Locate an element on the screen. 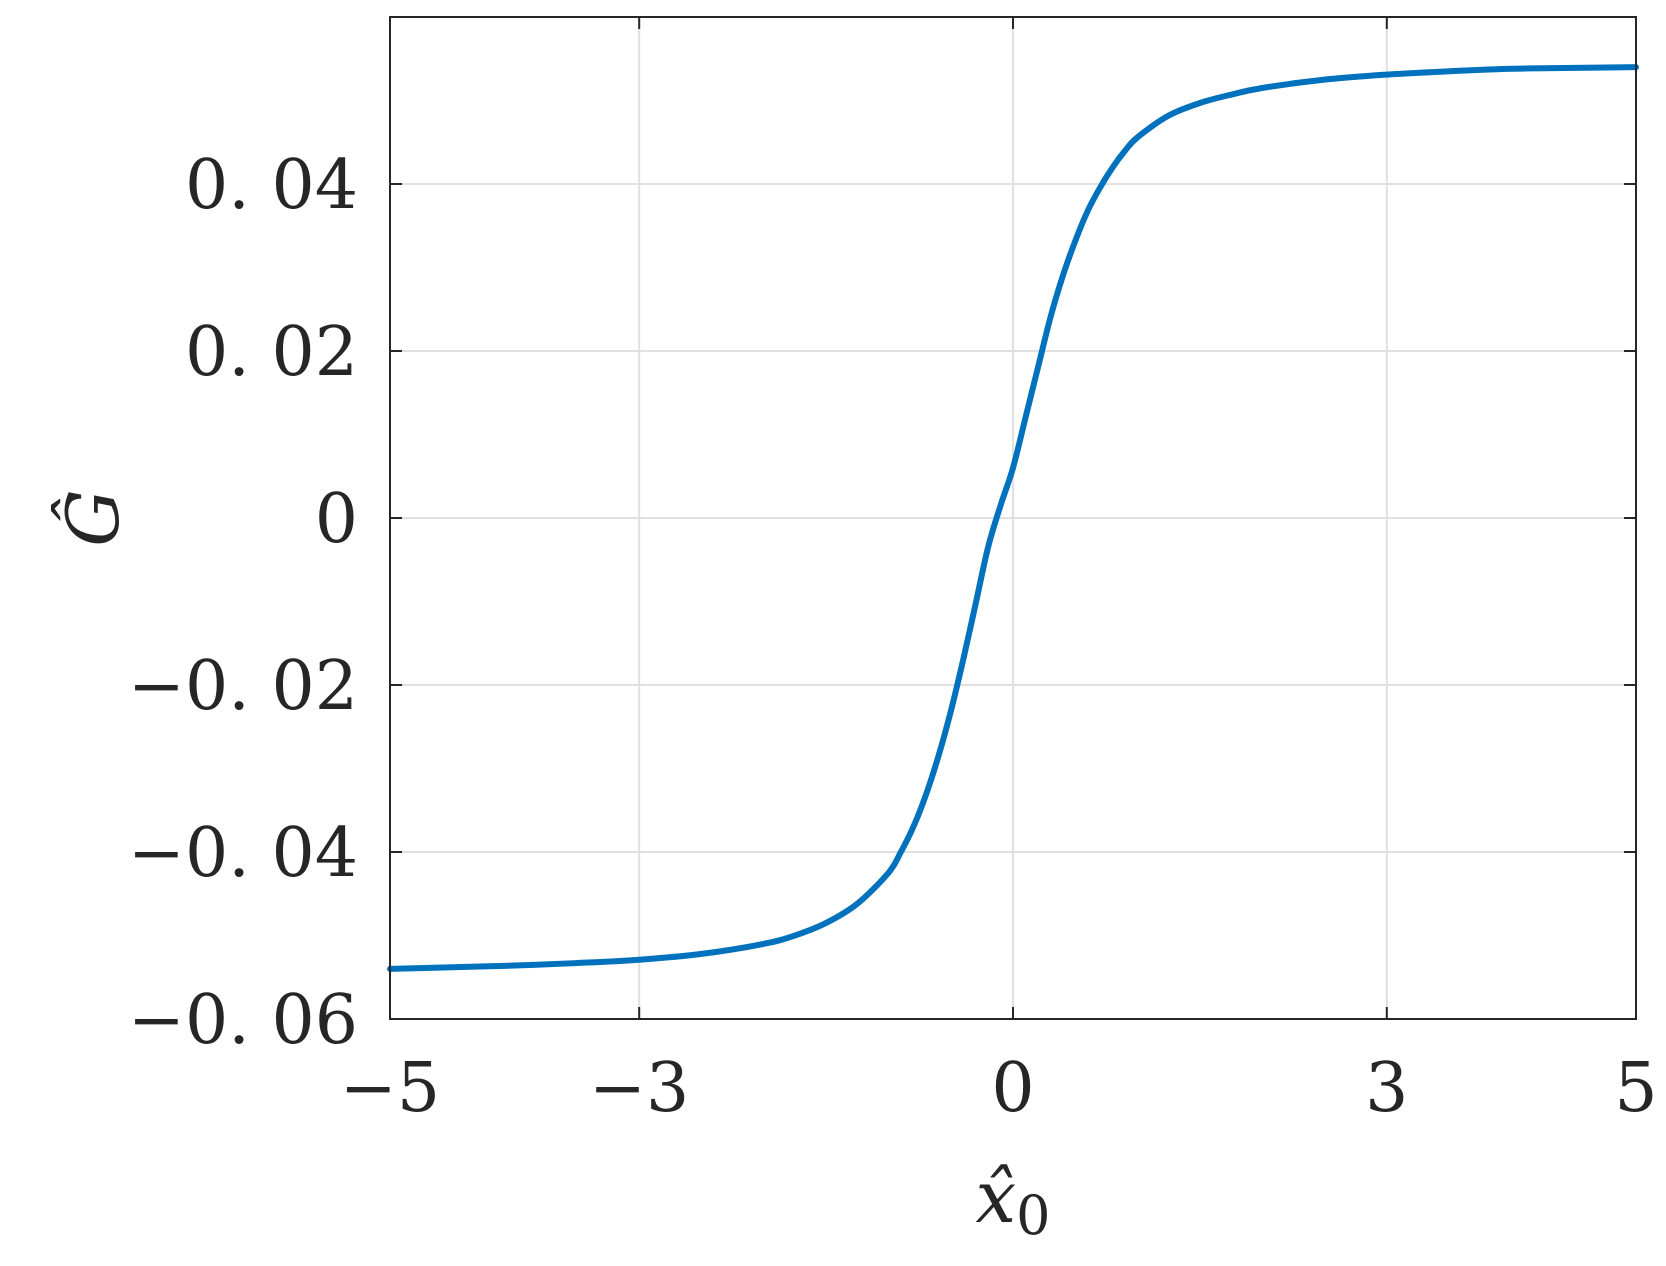 This screenshot has height=1266, width=1666. y-tick-label: 0. 04 is located at coordinates (271, 185).